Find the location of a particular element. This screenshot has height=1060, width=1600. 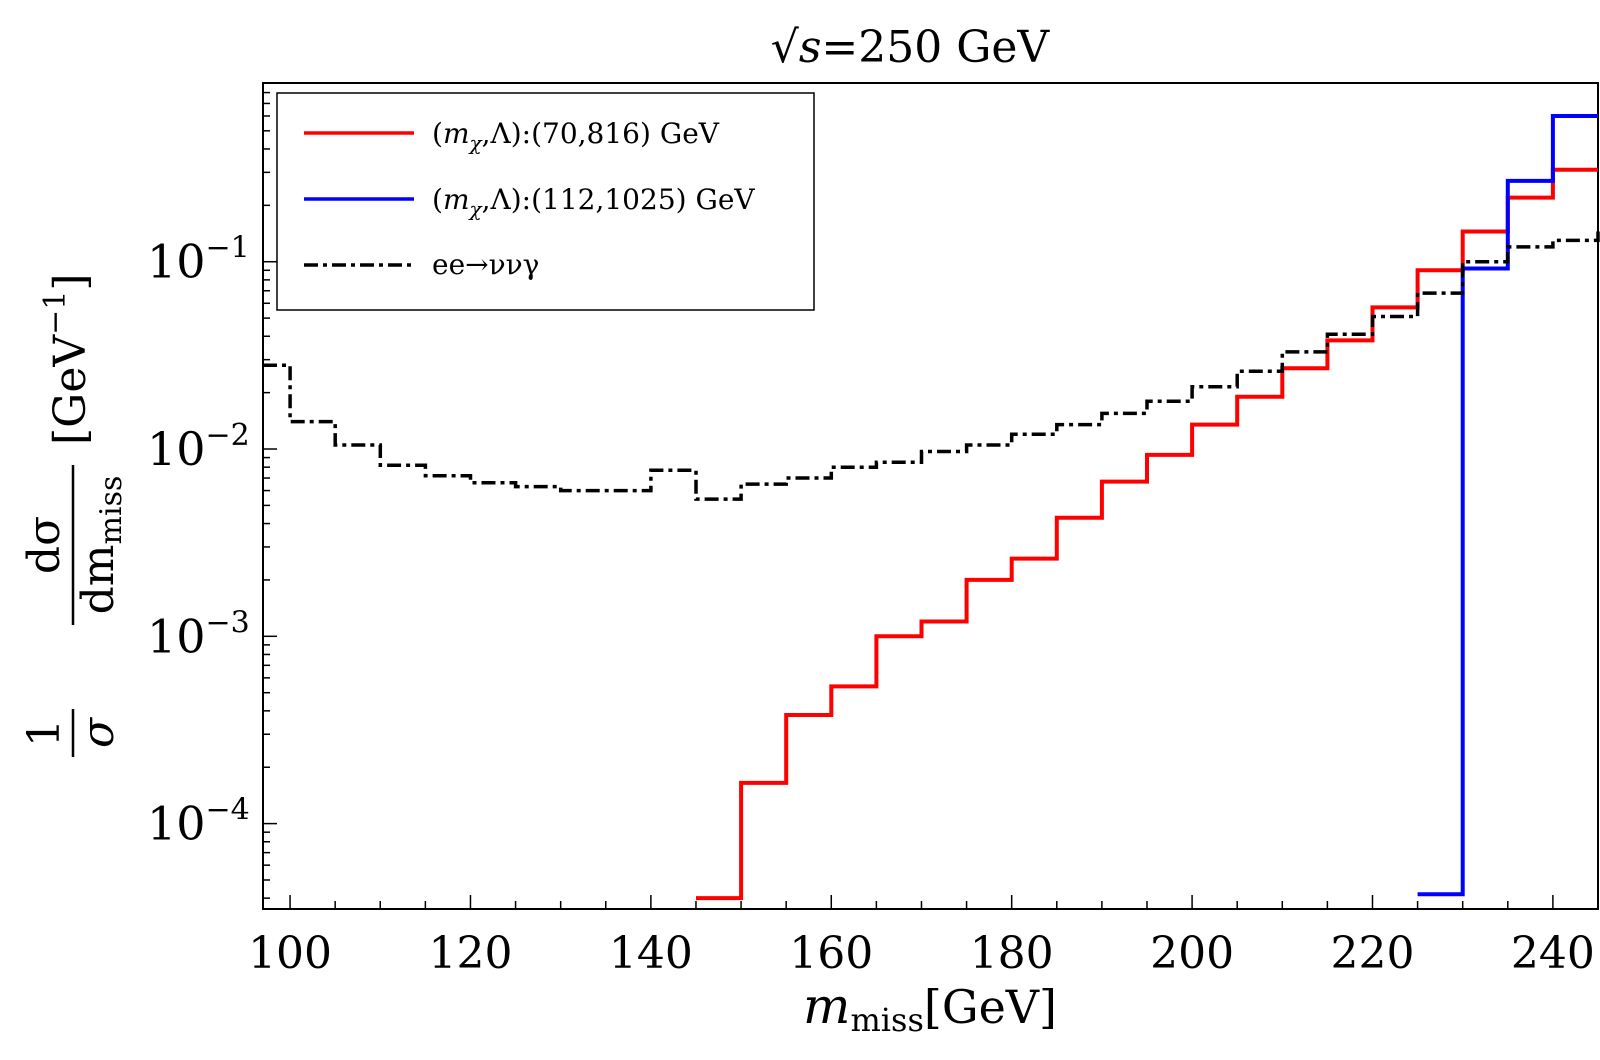

legend-label-series-1: (mχ,Λ):(70,816) GeV is located at coordinates (576, 136).